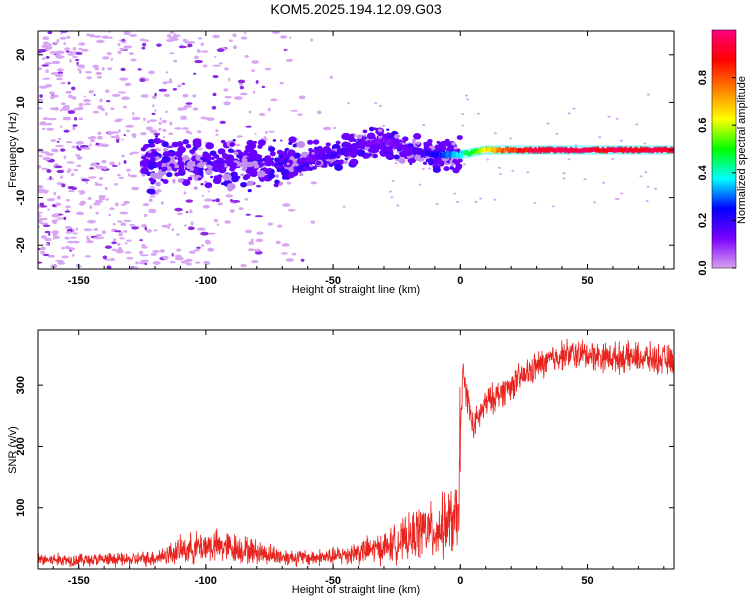  I want to click on snr-x-tick-label: -50, so click(333, 581).